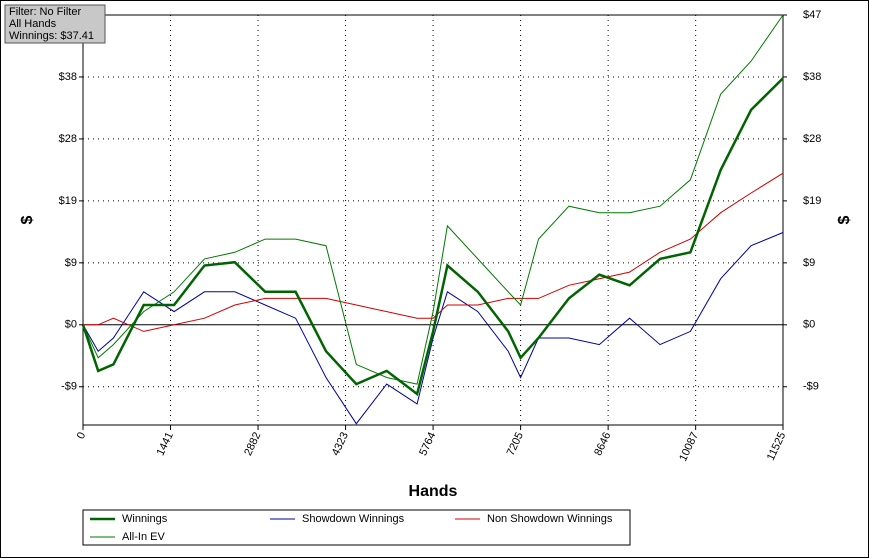 The image size is (869, 558). I want to click on y2-tick-label: $38, so click(812, 77).